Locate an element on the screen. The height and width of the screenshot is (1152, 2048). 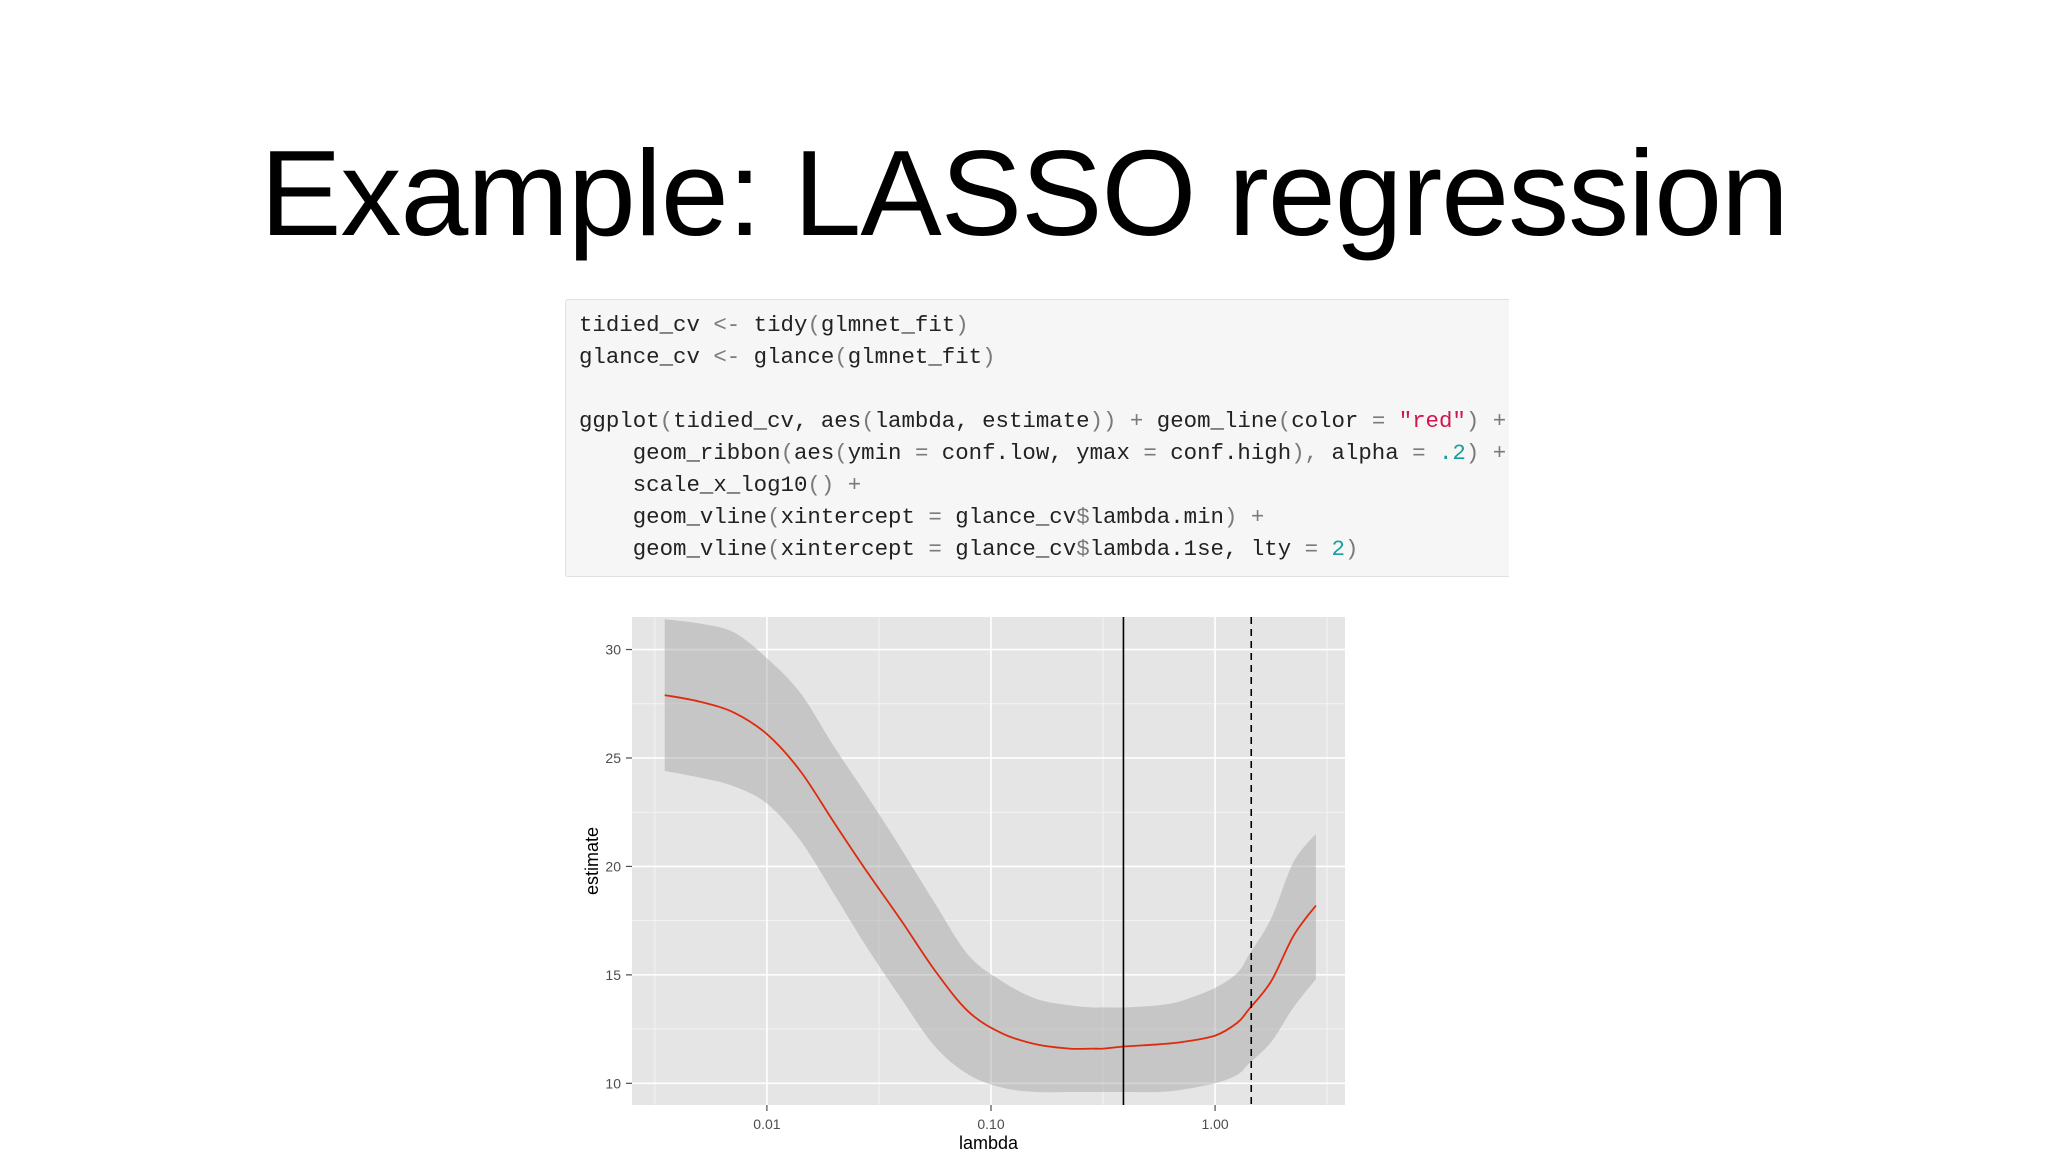
code-token: () + is located at coordinates (834, 485).